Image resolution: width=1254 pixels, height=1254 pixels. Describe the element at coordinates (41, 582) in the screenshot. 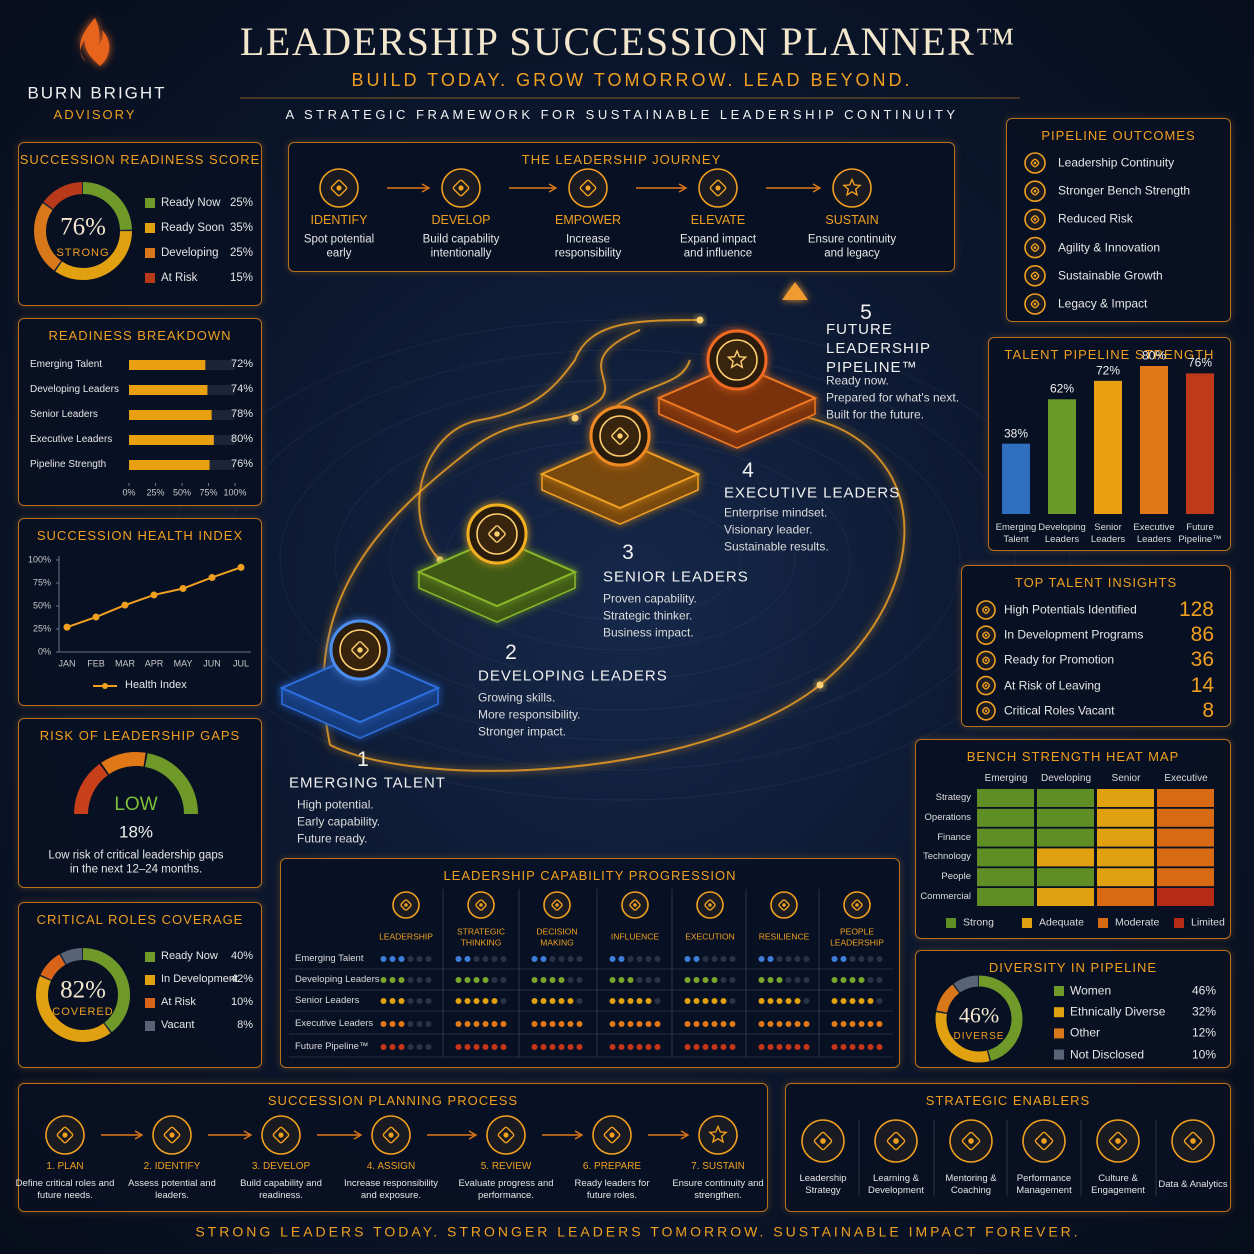

I see `y-tick-label: 75%` at that location.